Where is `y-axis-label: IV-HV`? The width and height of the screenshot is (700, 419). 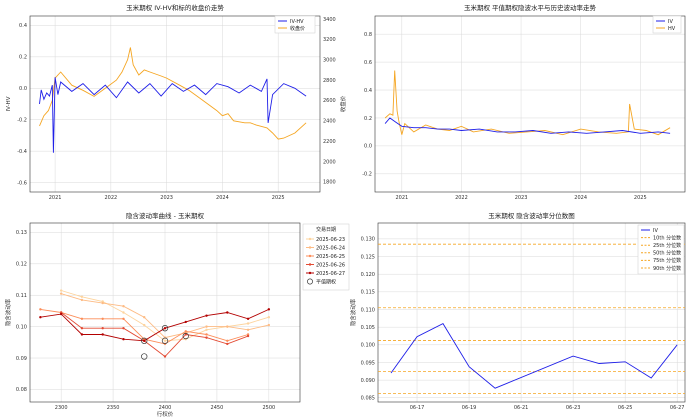 y-axis-label: IV-HV is located at coordinates (9, 103).